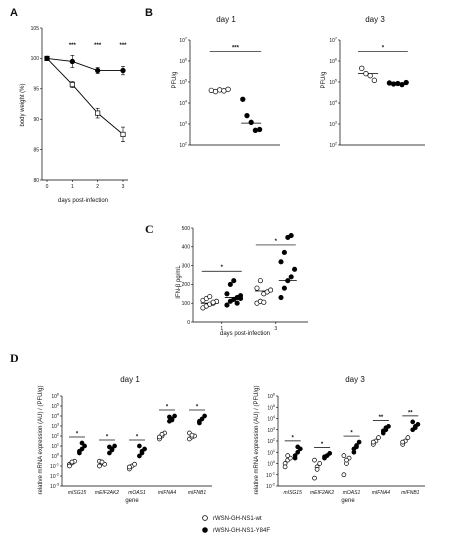 The height and width of the screenshot is (550, 451). What do you see at coordinates (55, 447) in the screenshot?
I see `panel-d-day1-y-tick-label: 10¹` at bounding box center [55, 447].